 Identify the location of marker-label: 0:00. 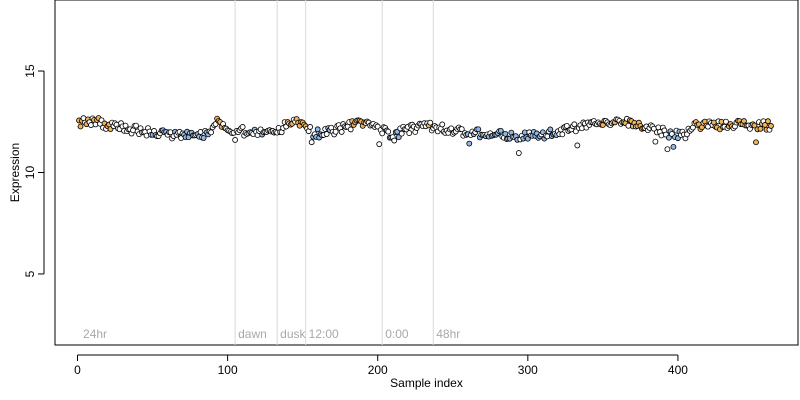
(397, 334).